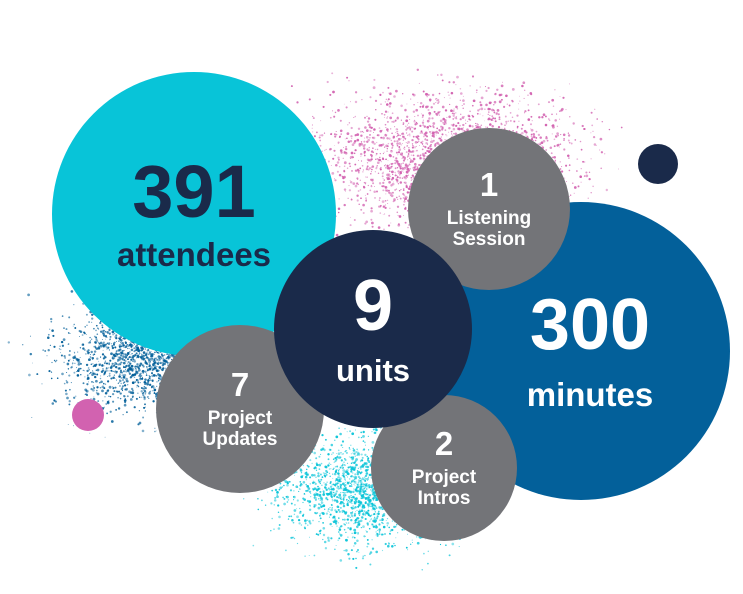 The width and height of the screenshot is (743, 594). What do you see at coordinates (590, 324) in the screenshot?
I see `minutes-value: 300` at bounding box center [590, 324].